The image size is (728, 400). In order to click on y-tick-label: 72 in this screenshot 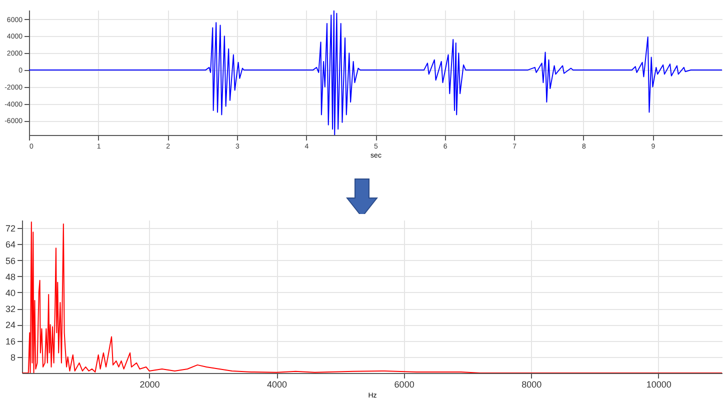, I will do `click(10, 229)`.